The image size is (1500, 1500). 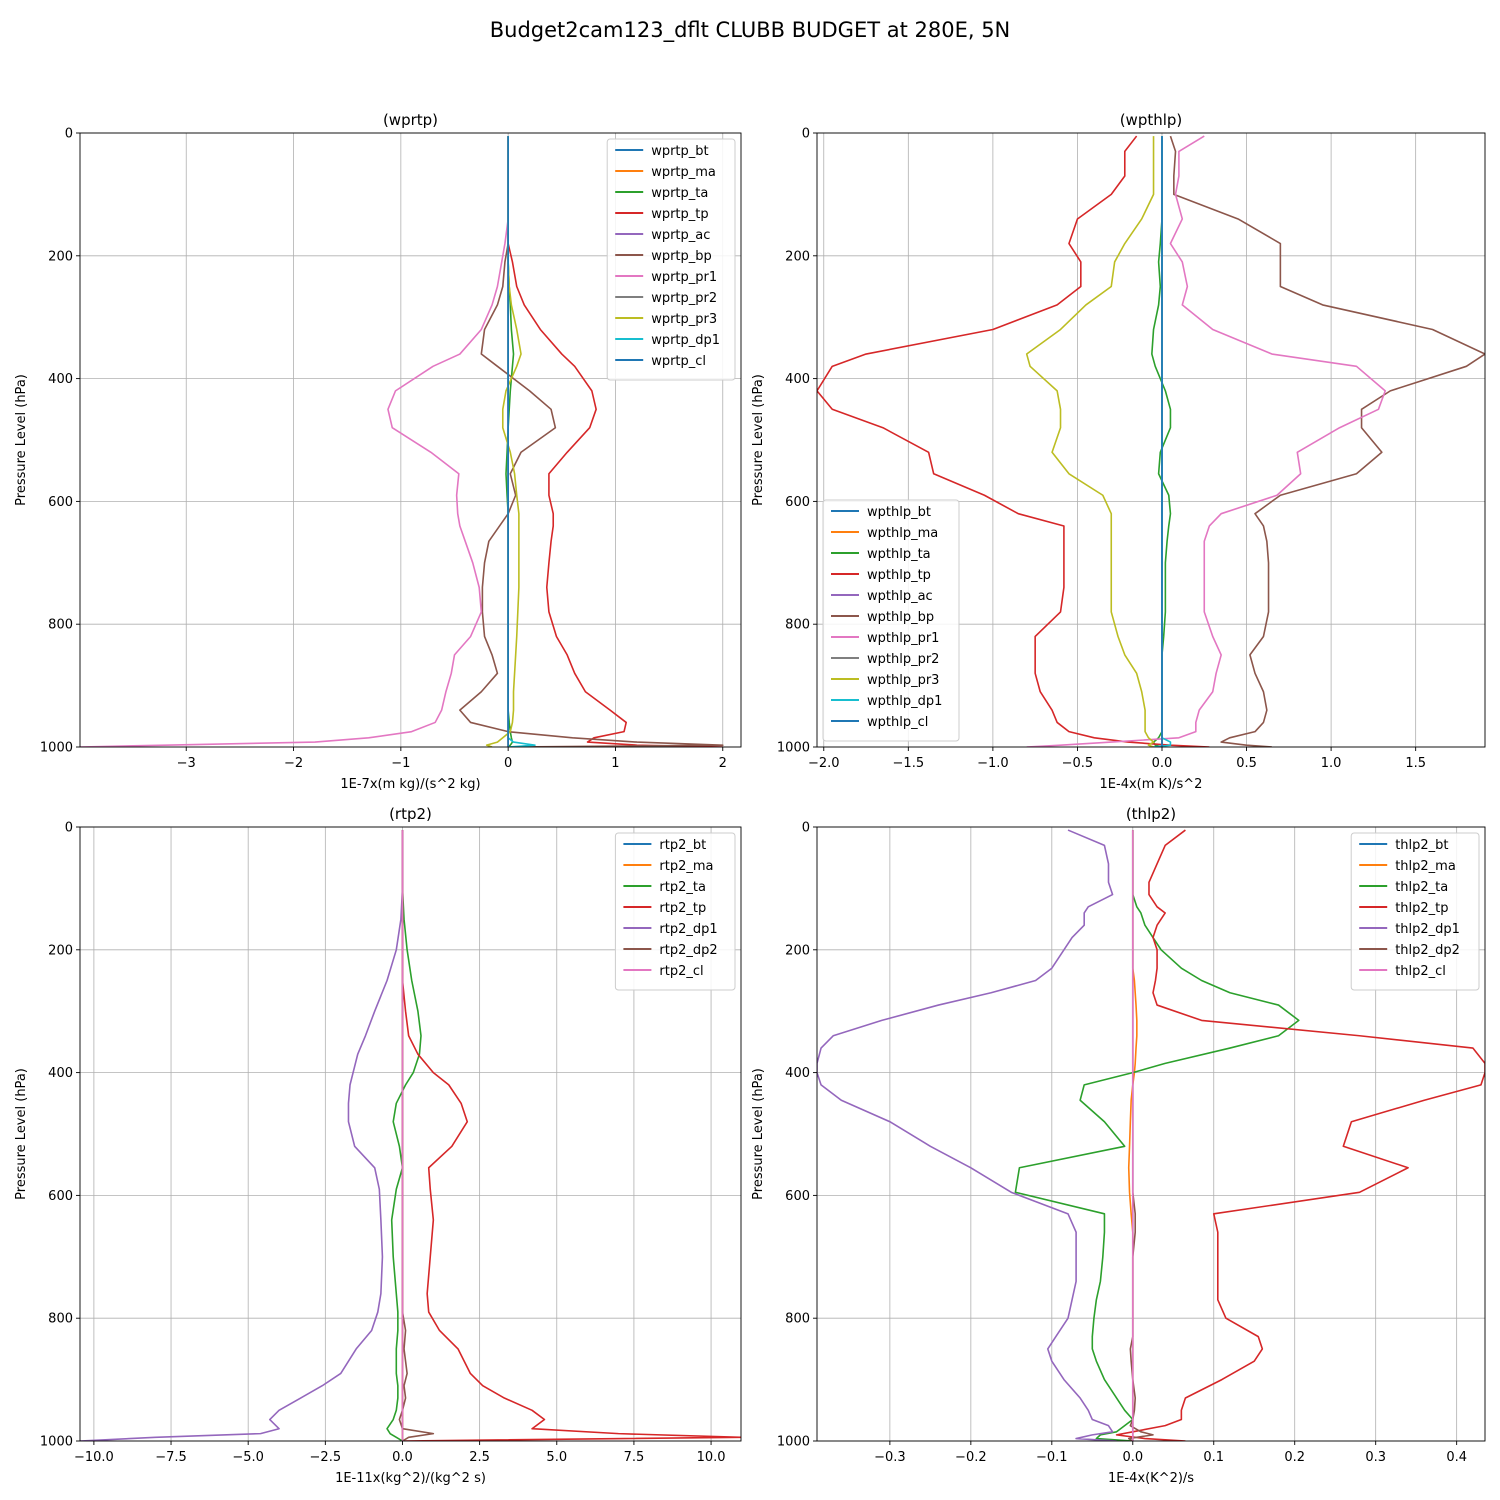 What do you see at coordinates (678, 361) in the screenshot?
I see `legend-label-wprtp_cl: wprtp_cl` at bounding box center [678, 361].